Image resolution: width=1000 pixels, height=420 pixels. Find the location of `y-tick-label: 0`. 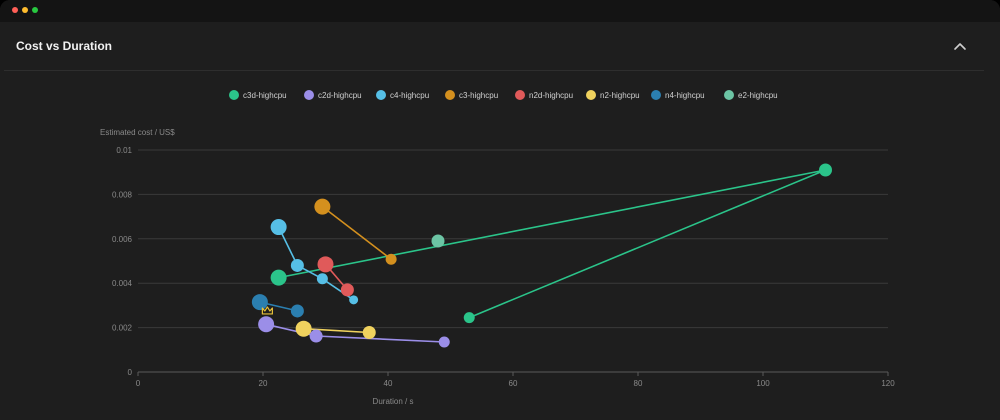

y-tick-label: 0 is located at coordinates (130, 372).